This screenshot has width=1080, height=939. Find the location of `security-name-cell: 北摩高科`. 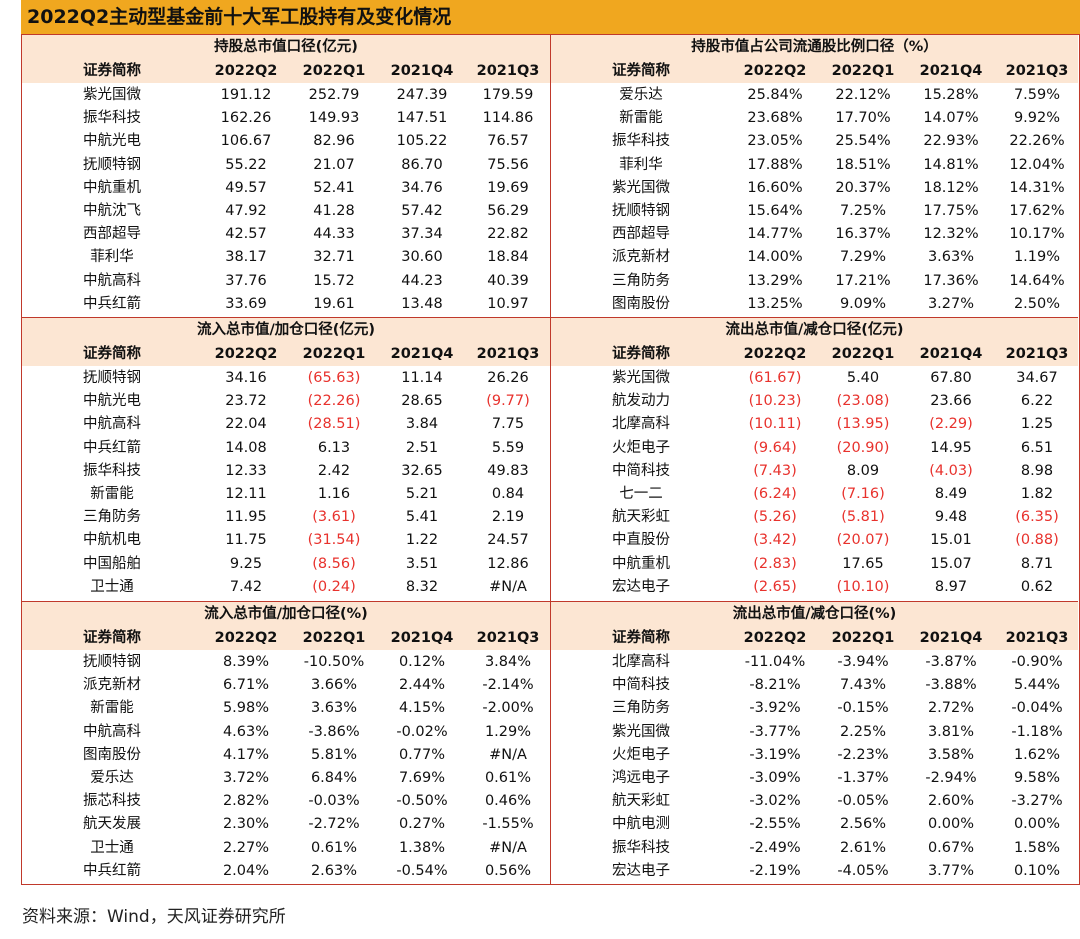

security-name-cell: 北摩高科 is located at coordinates (641, 662).